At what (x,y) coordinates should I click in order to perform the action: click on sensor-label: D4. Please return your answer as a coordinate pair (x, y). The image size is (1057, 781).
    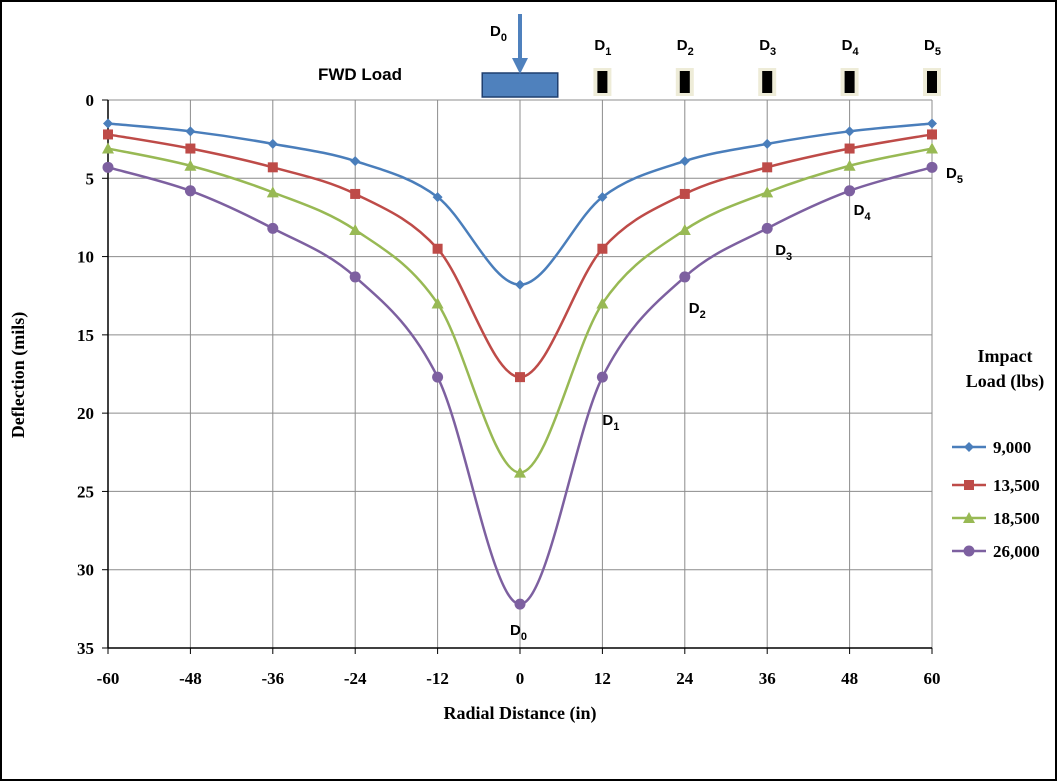
    Looking at the image, I should click on (851, 47).